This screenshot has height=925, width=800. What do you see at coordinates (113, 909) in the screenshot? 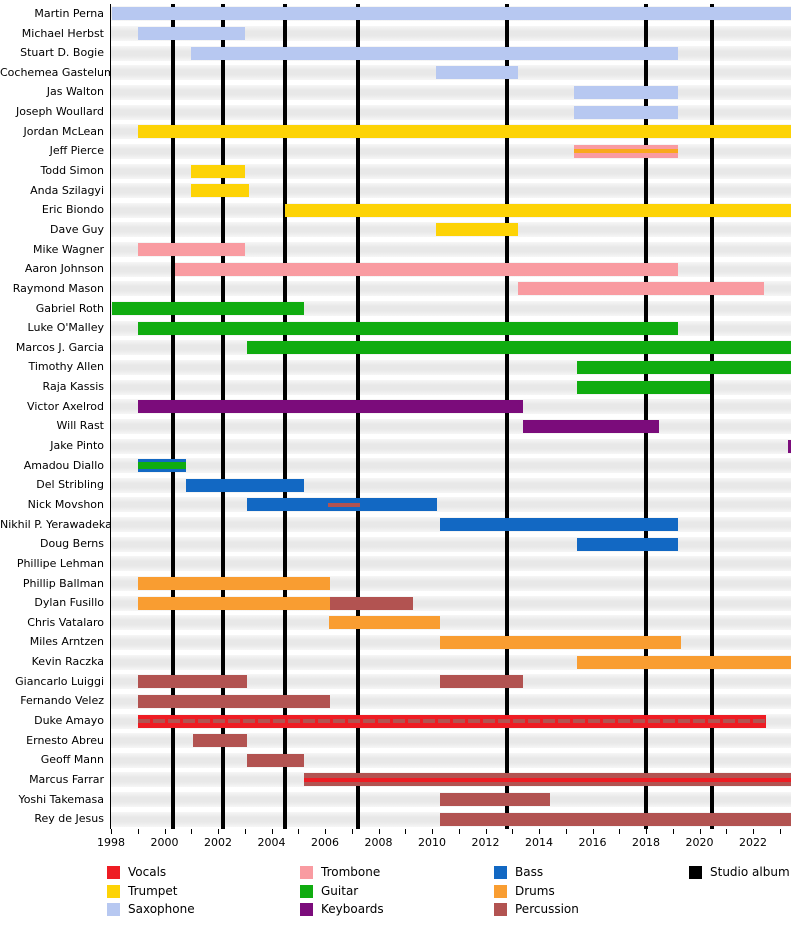
I see `legend-swatch-saxophone` at bounding box center [113, 909].